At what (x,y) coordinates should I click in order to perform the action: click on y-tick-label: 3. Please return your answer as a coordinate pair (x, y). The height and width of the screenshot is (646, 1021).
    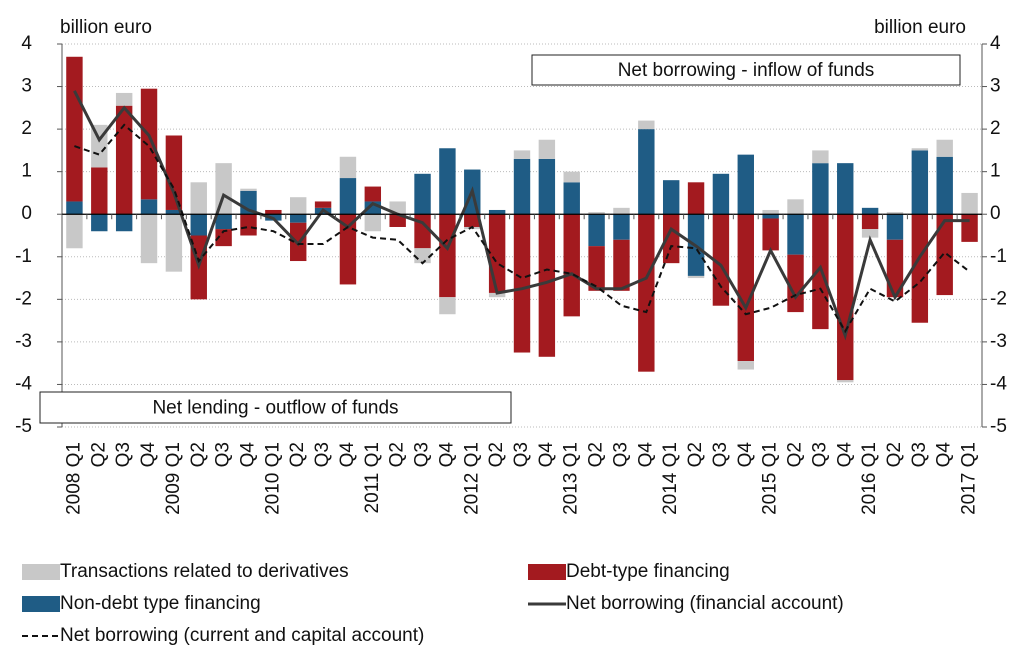
    Looking at the image, I should click on (26, 86).